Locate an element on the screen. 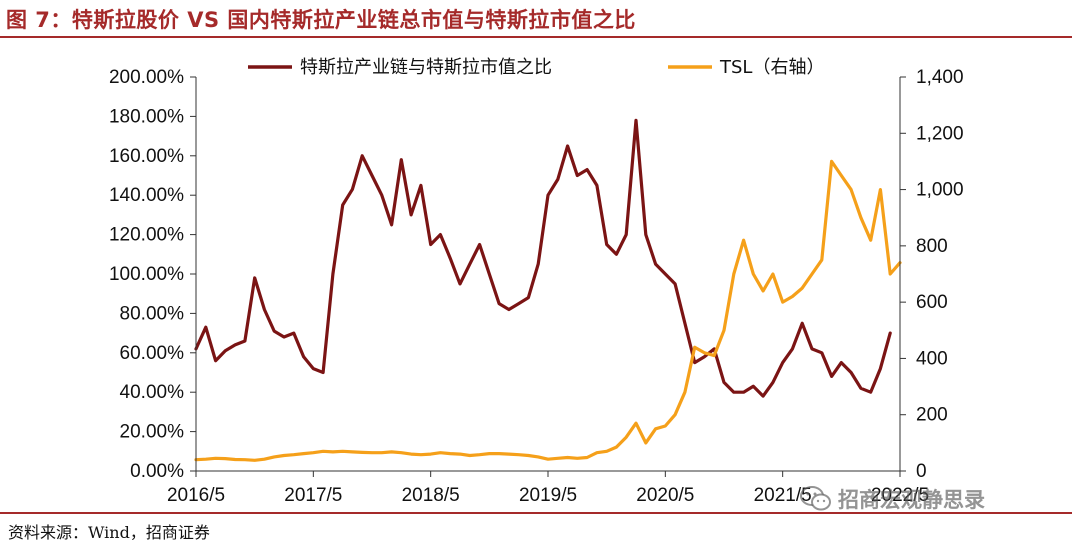 Image resolution: width=1080 pixels, height=550 pixels. wechat-icon is located at coordinates (815, 498).